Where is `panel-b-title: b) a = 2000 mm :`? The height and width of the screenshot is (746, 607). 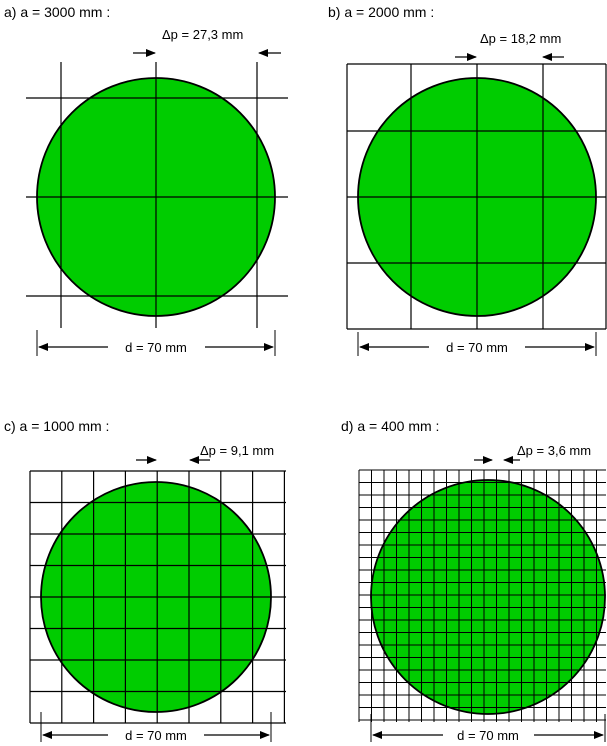 panel-b-title: b) a = 2000 mm : is located at coordinates (381, 12).